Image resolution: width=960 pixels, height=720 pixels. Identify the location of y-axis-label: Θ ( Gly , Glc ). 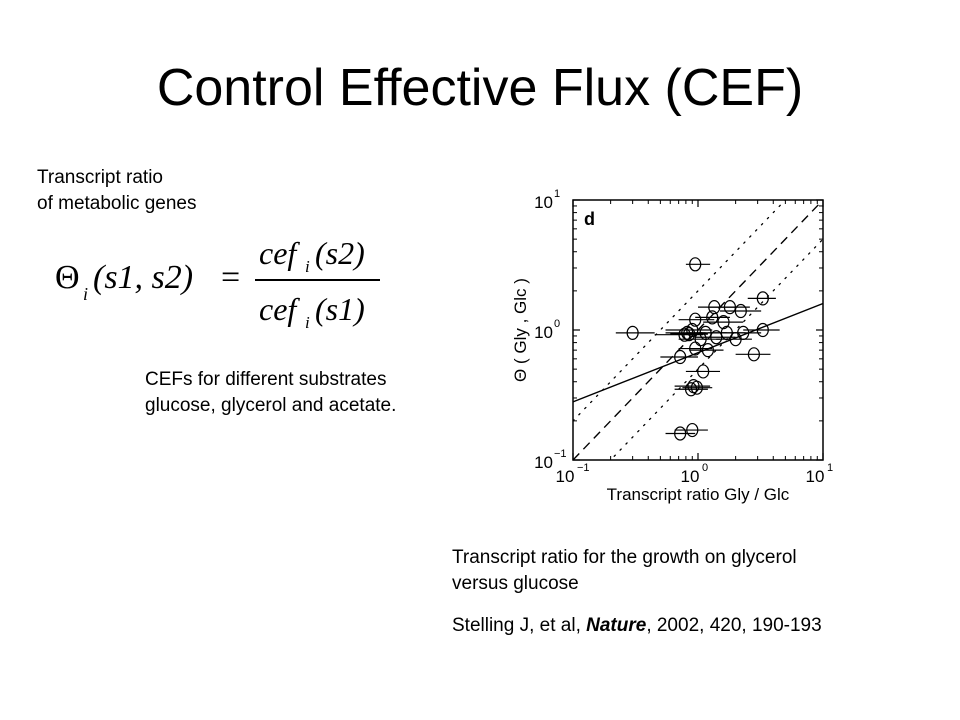
(520, 330).